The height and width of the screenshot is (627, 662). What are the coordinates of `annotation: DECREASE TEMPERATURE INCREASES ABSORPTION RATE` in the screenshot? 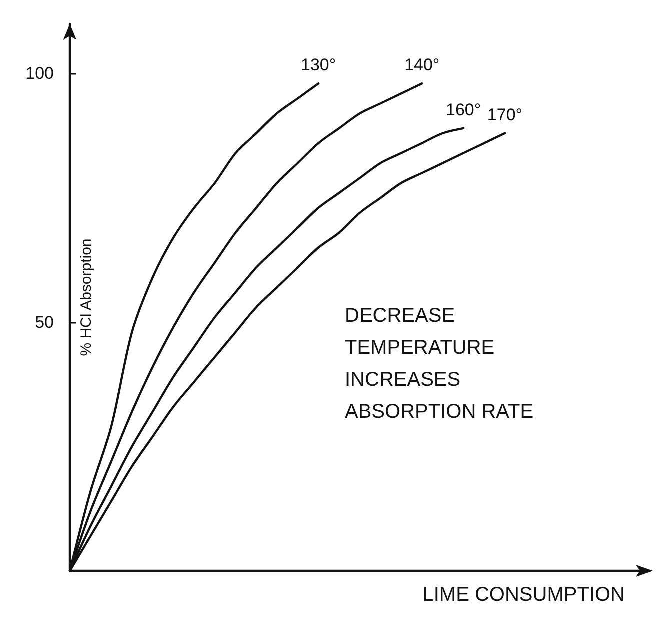 It's located at (439, 364).